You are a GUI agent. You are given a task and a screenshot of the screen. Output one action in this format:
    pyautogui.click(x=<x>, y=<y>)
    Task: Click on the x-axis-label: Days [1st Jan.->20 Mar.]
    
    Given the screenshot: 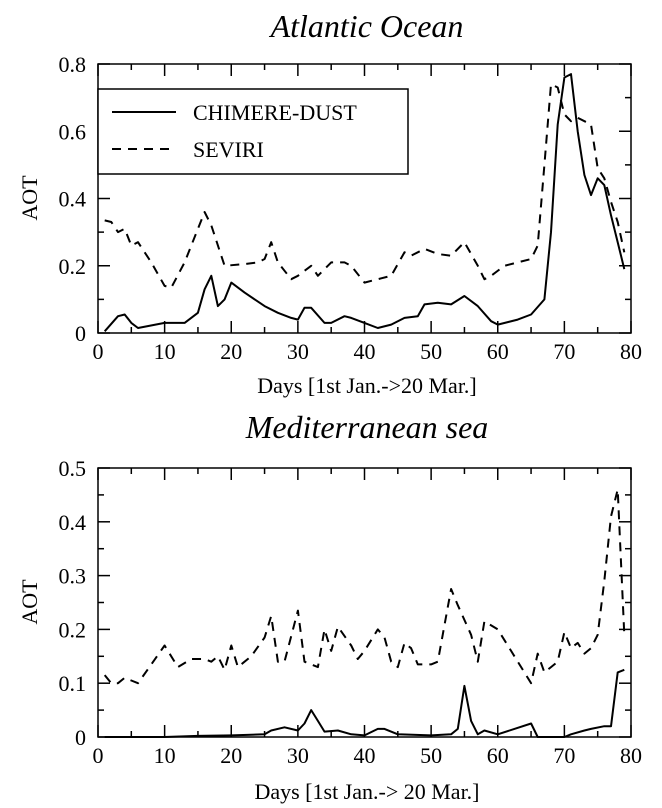 What is the action you would take?
    pyautogui.click(x=367, y=385)
    